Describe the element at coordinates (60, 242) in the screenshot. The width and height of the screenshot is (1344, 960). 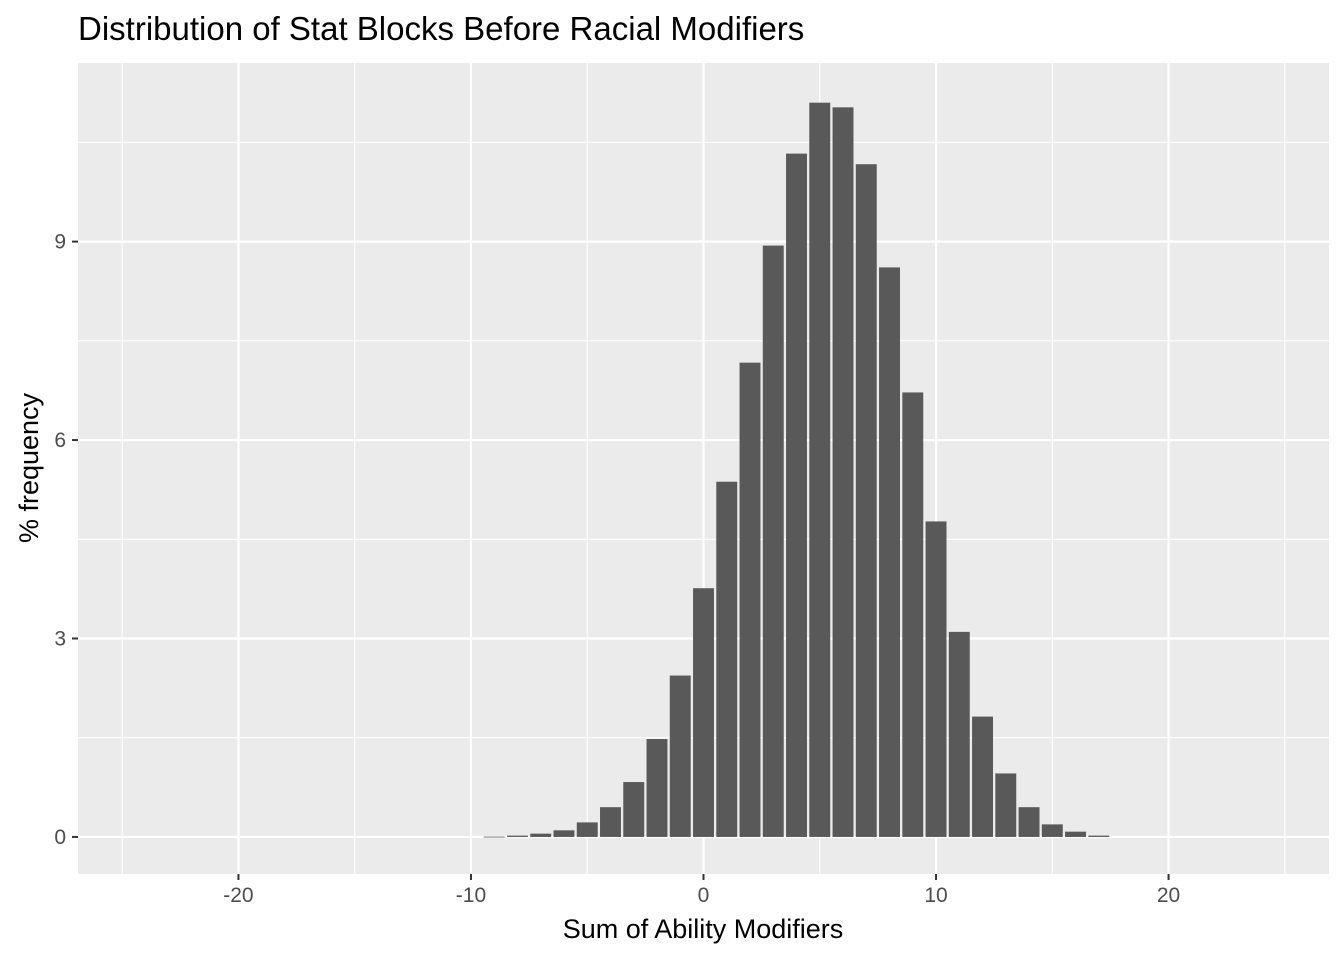
I see `y-tick-label: 9` at that location.